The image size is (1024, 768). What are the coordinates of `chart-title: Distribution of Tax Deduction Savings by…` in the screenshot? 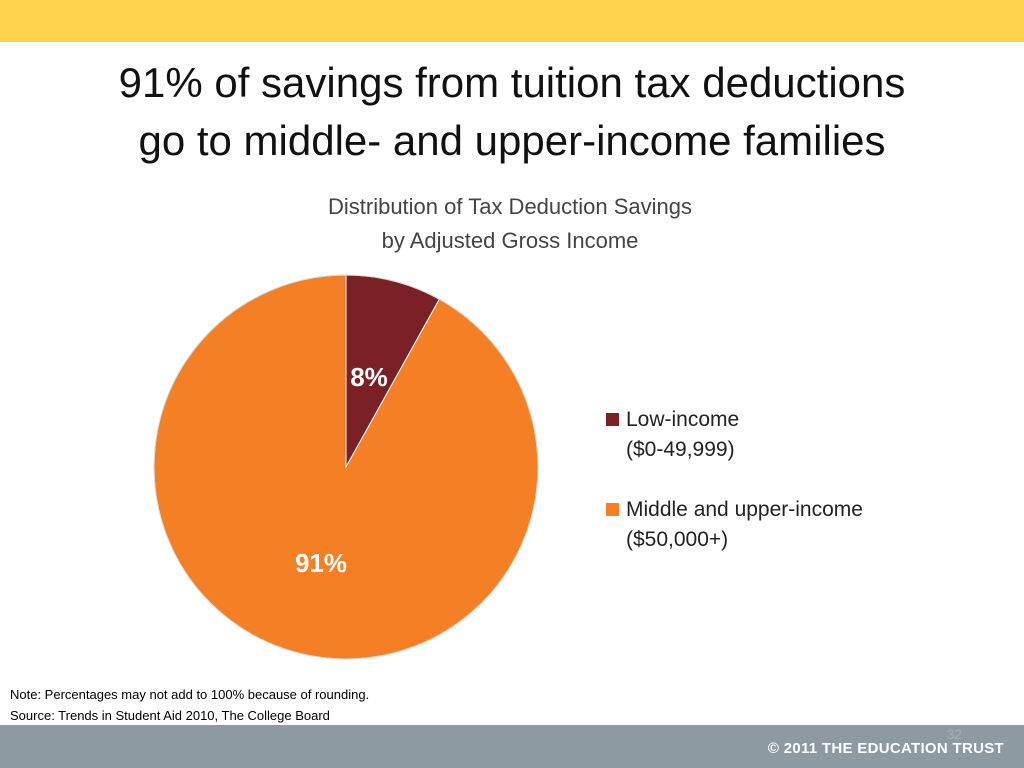 It's located at (510, 224).